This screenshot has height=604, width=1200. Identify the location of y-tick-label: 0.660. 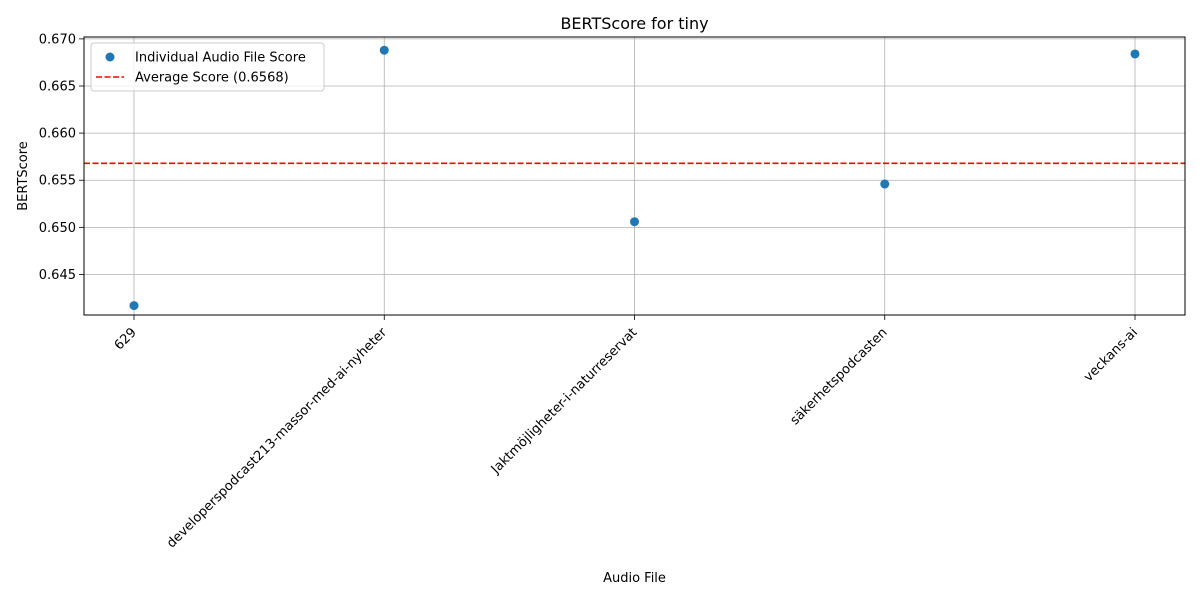
(57, 134).